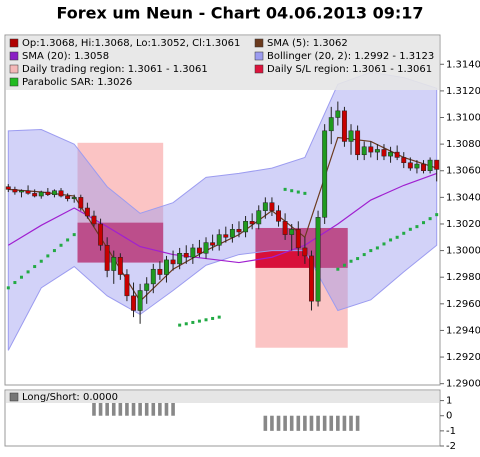 This screenshot has height=457, width=480. I want to click on legend-label: Daily S/L region: 1.3061 - 1.3061, so click(349, 69).